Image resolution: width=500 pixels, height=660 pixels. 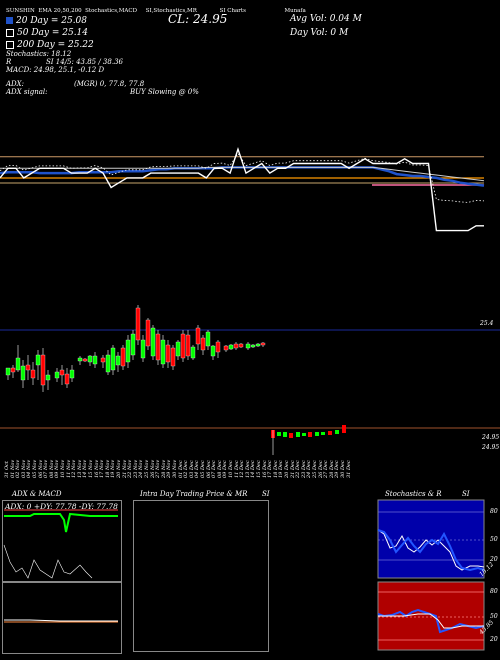 I want to click on si-slow-line, so click(x=431, y=621).